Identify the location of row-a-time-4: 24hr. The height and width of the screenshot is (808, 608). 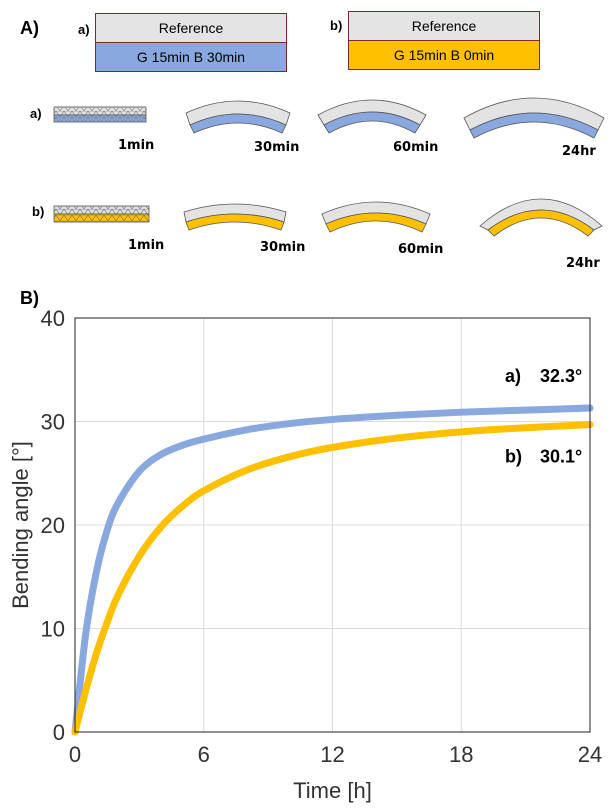
(579, 151).